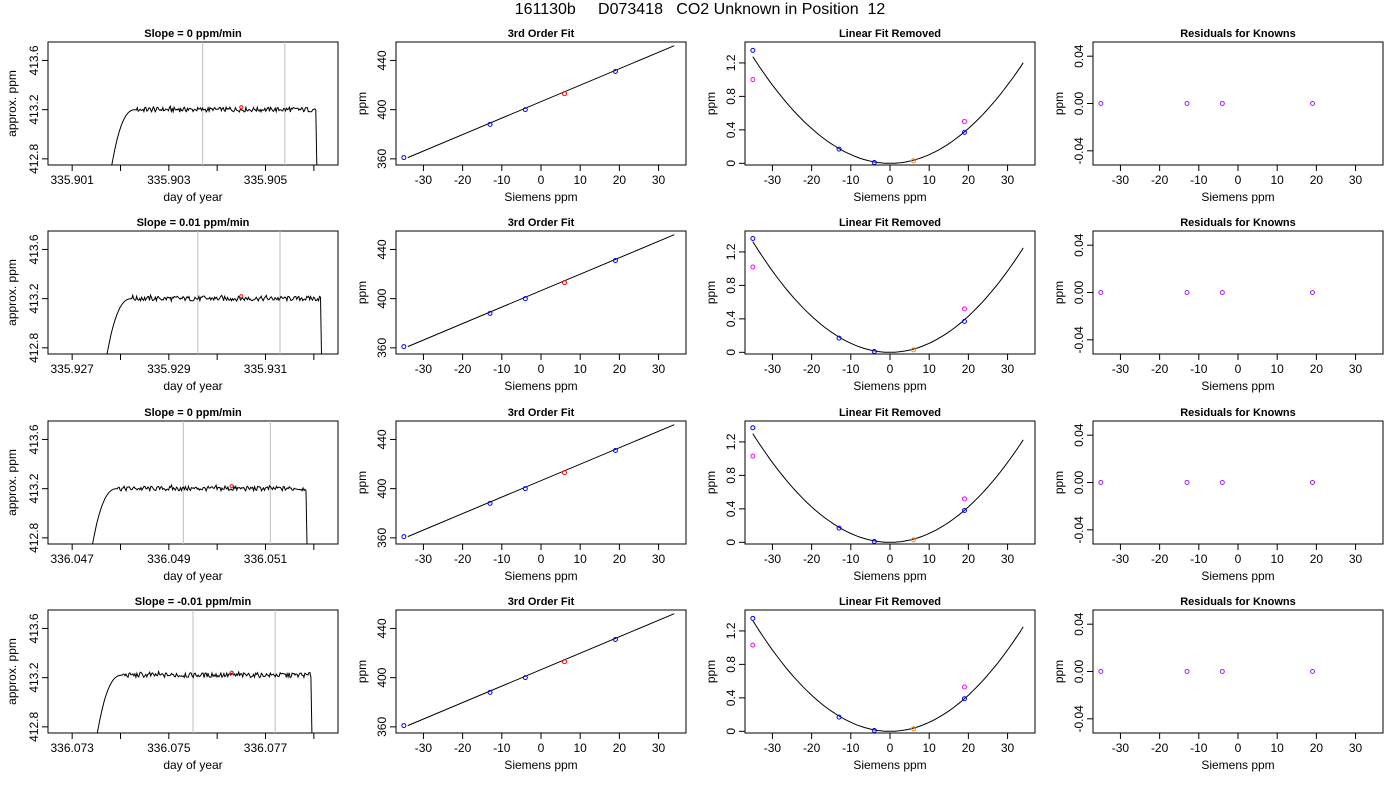 Image resolution: width=1400 pixels, height=800 pixels. What do you see at coordinates (266, 748) in the screenshot?
I see `x-tick-label: 336.077` at bounding box center [266, 748].